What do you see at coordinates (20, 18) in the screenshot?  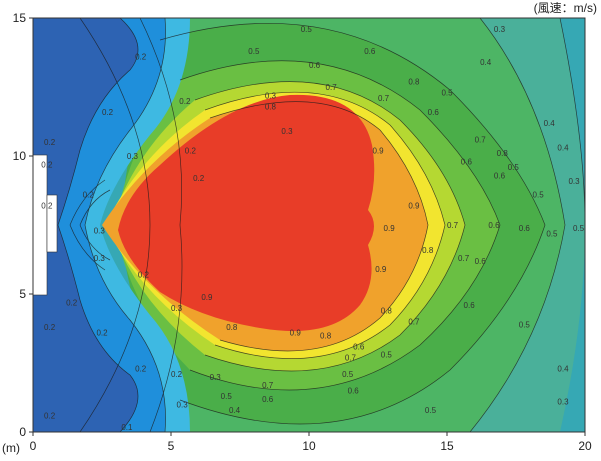 I see `y-tick-label: 15` at bounding box center [20, 18].